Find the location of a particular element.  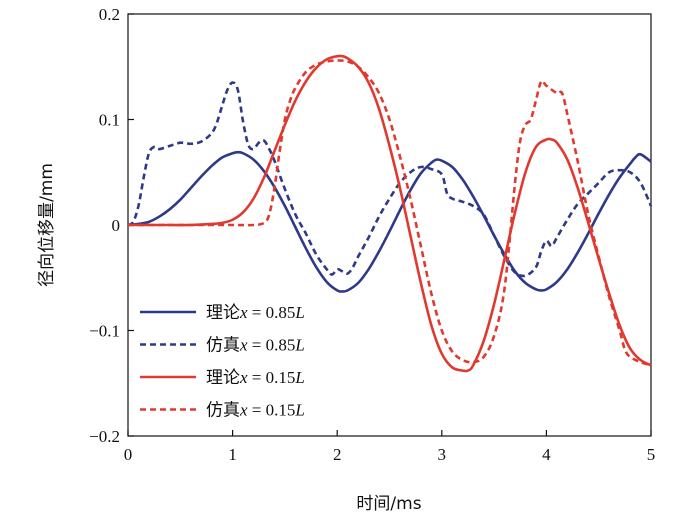

y-tick-label: −0.2 is located at coordinates (104, 436).